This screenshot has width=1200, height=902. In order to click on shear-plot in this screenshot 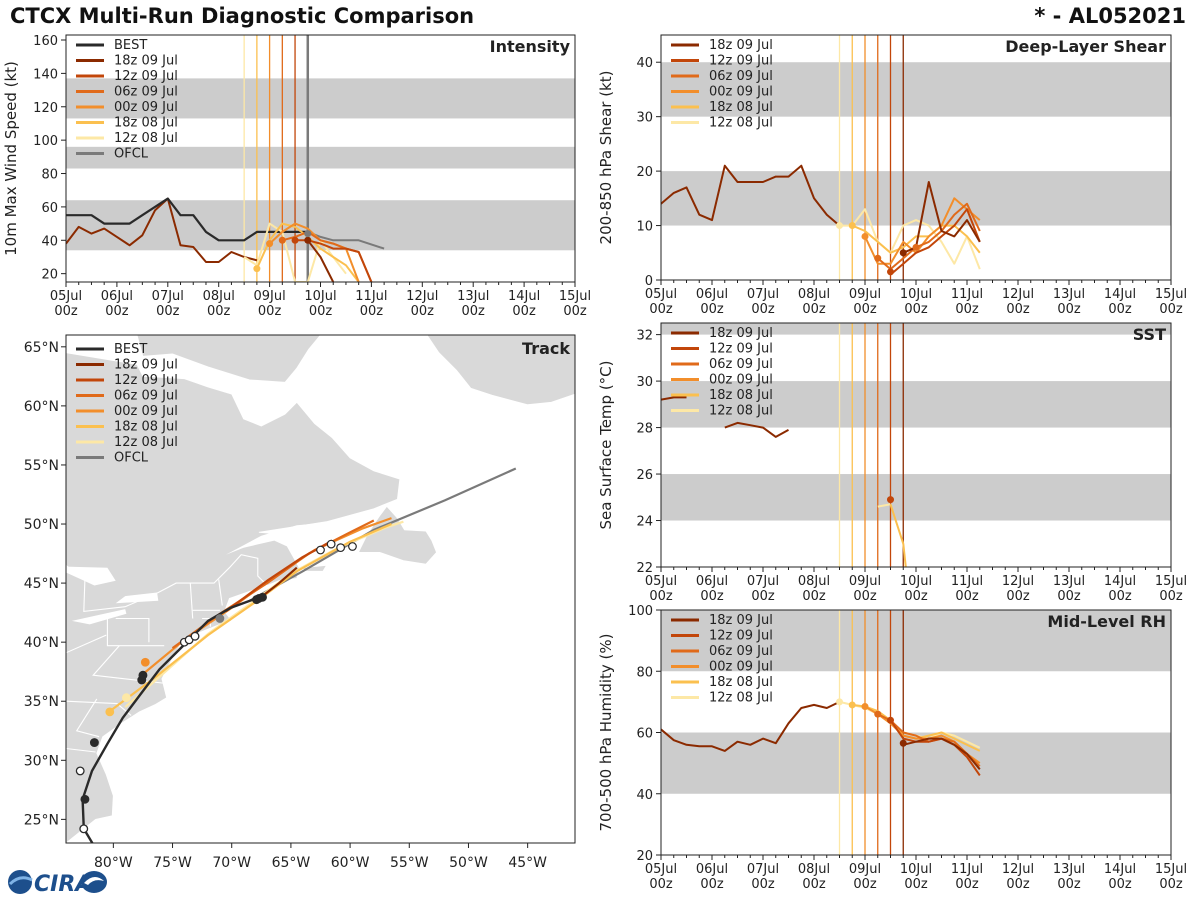, I will do `click(821, 157)`.